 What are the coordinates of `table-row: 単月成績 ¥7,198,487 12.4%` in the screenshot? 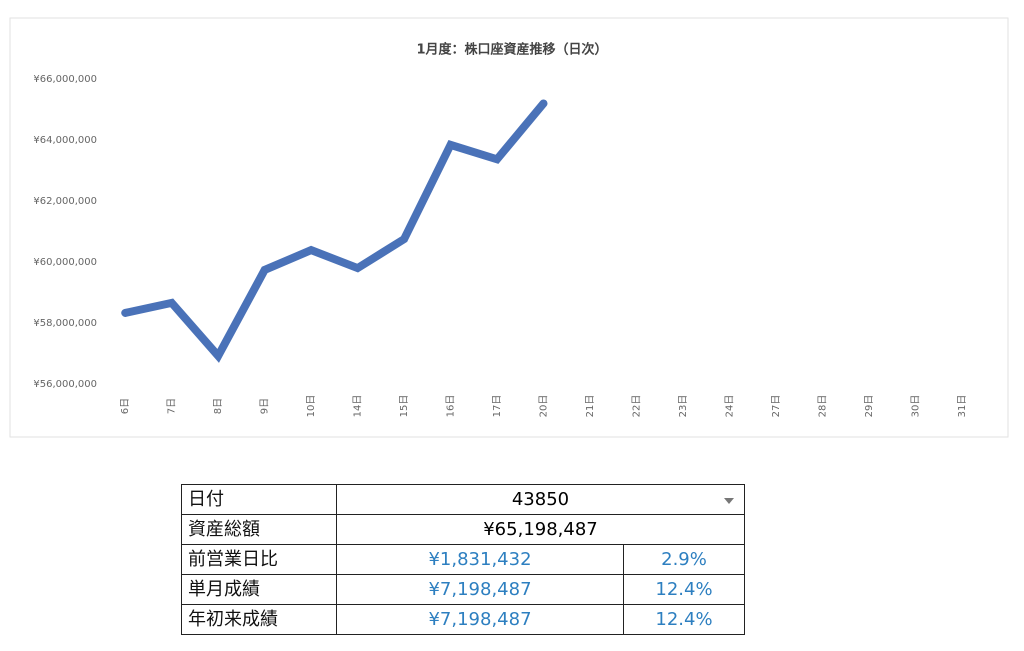 It's located at (463, 589).